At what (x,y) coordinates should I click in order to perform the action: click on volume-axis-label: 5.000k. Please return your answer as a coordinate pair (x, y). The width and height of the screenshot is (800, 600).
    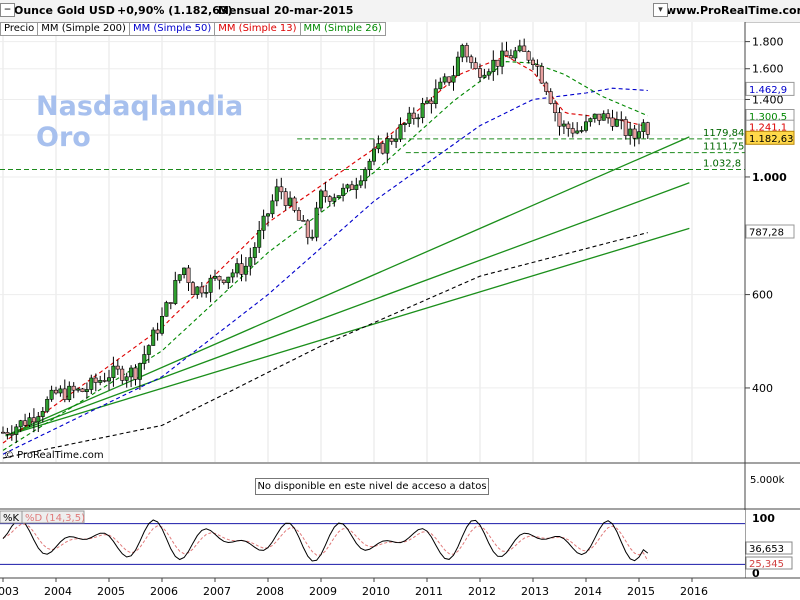
    Looking at the image, I should click on (767, 480).